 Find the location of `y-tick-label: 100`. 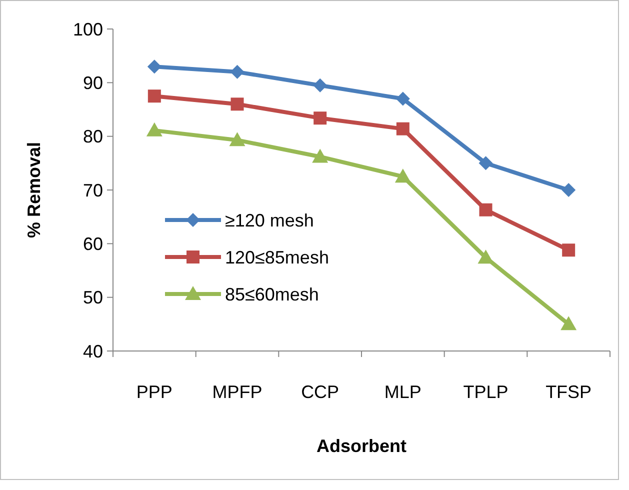

y-tick-label: 100 is located at coordinates (87, 29).